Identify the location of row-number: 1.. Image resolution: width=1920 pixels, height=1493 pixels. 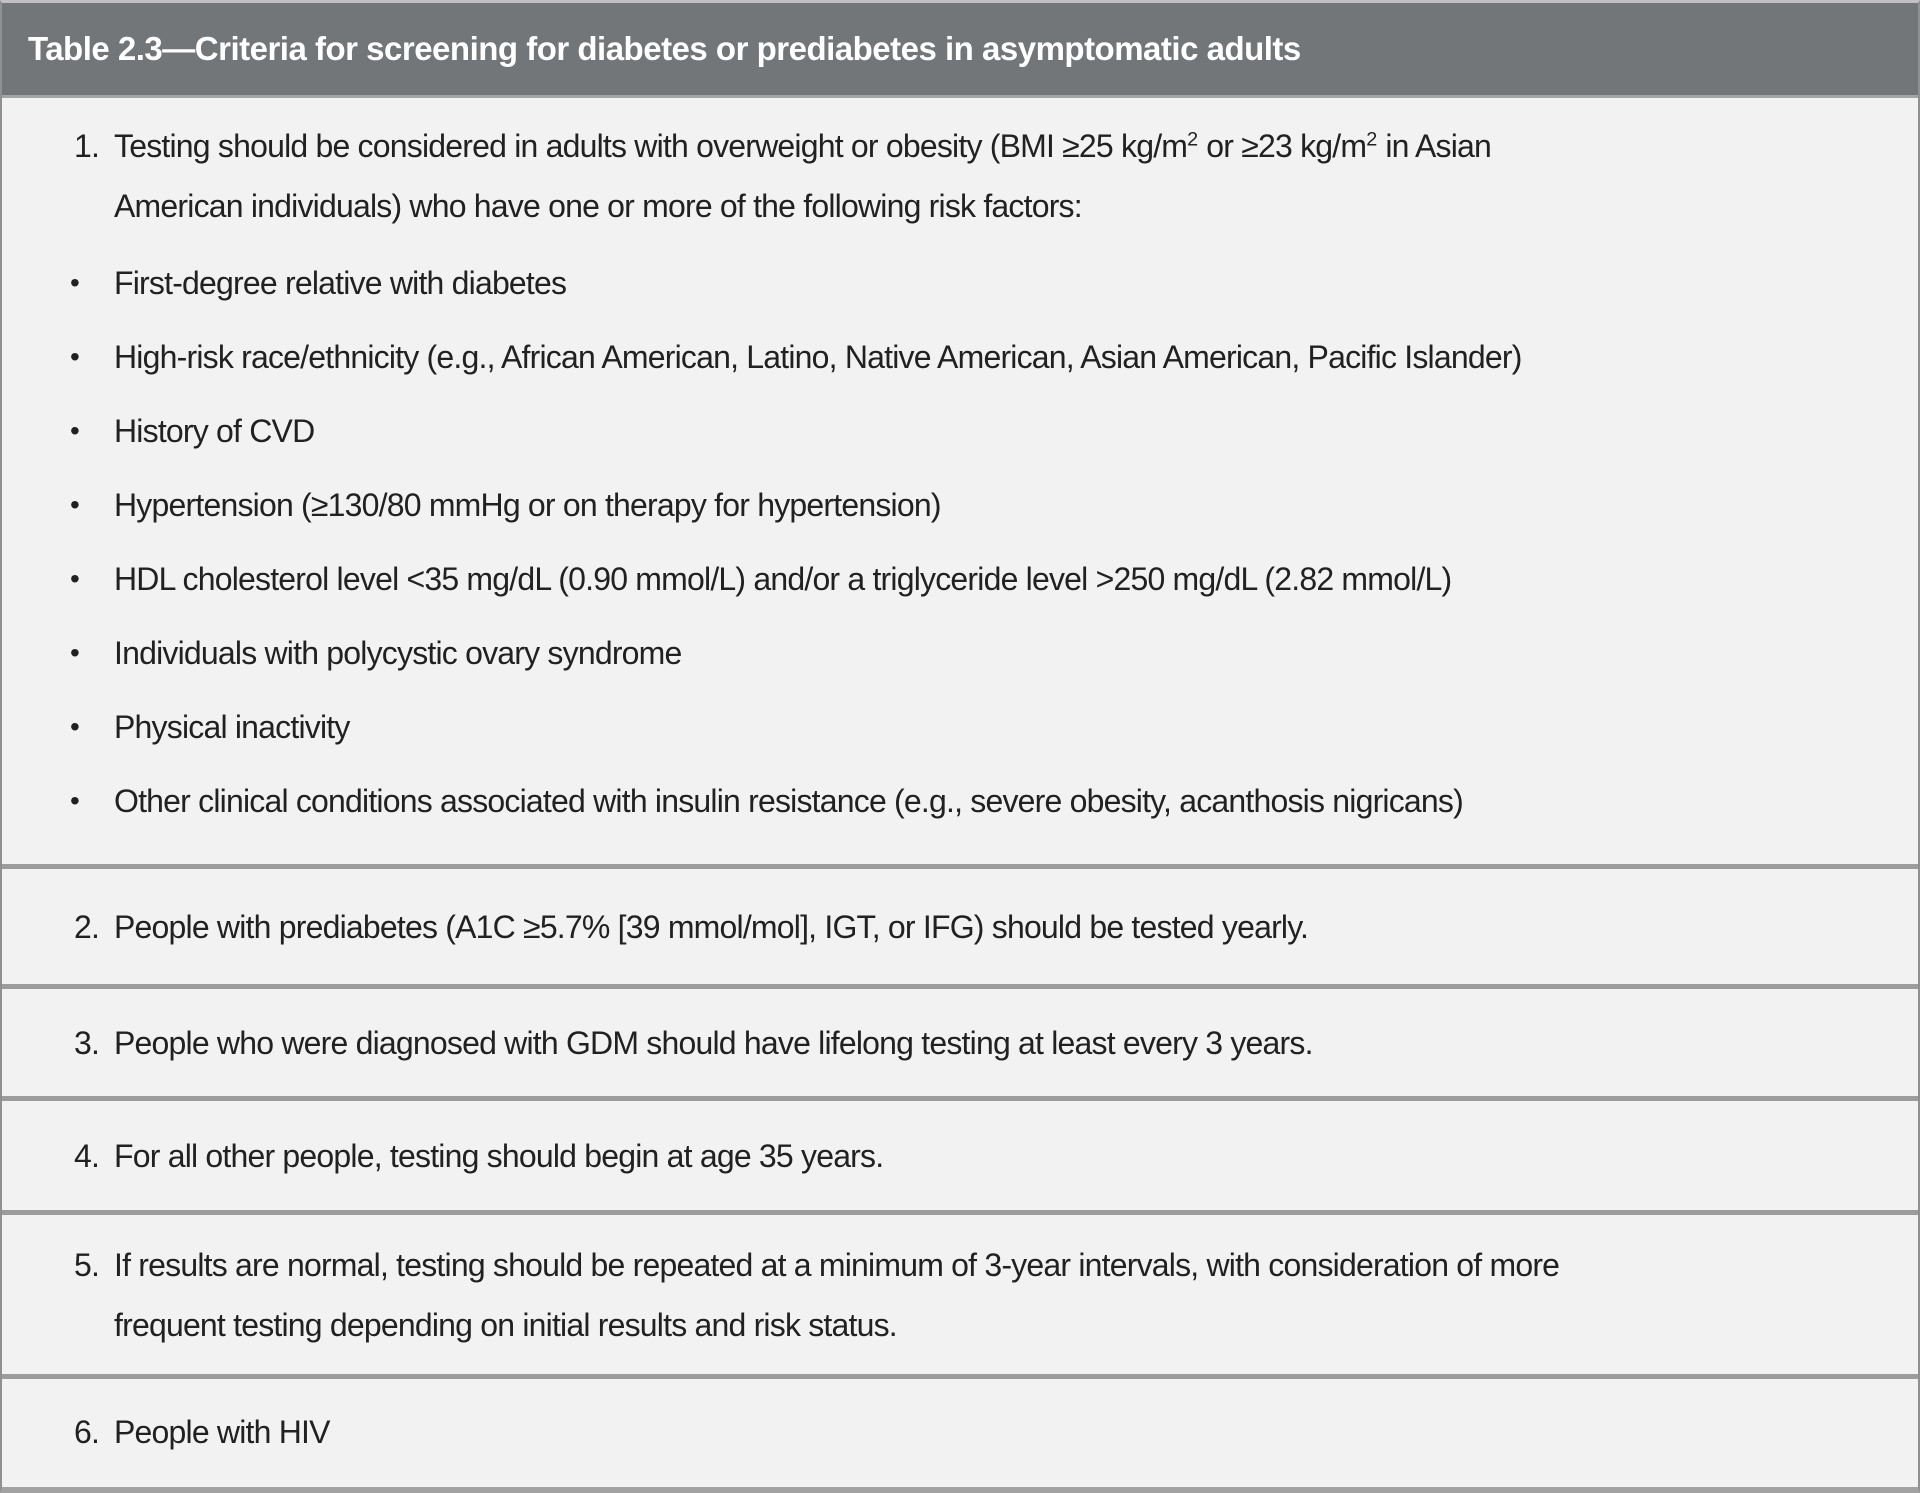
(87, 146).